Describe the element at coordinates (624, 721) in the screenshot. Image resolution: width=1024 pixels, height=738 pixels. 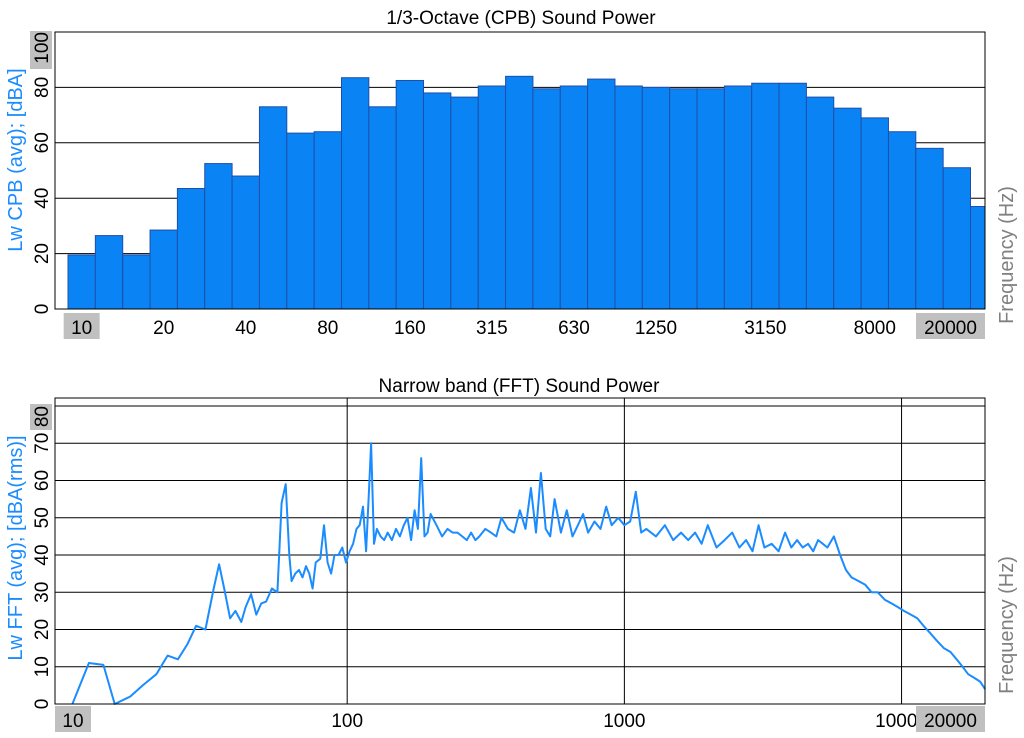
I see `fft-x-tick-label: 1000` at that location.